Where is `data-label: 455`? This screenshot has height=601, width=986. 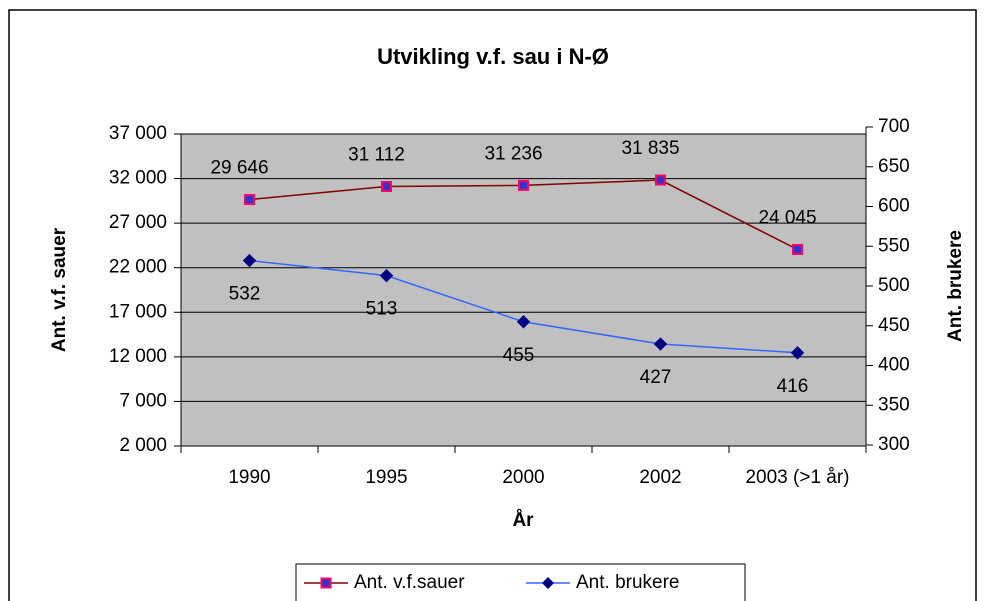
data-label: 455 is located at coordinates (519, 355).